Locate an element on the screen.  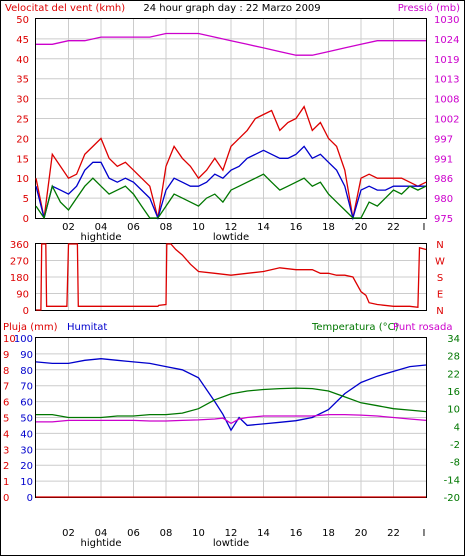
rain-tick-label: 2 is located at coordinates (6, 466).